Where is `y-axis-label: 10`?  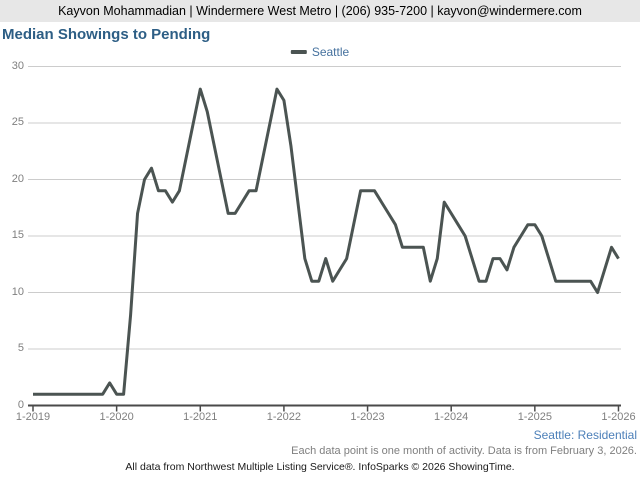
y-axis-label: 10 is located at coordinates (17, 291).